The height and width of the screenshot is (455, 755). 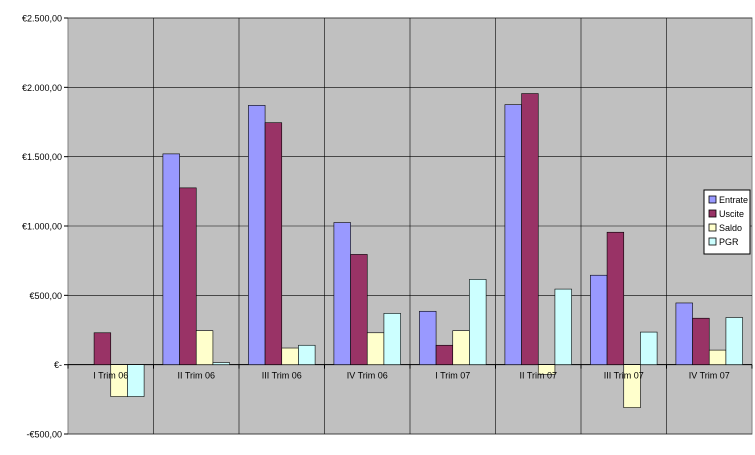 What do you see at coordinates (42, 19) in the screenshot?
I see `y-tick-label: €2.500,00` at bounding box center [42, 19].